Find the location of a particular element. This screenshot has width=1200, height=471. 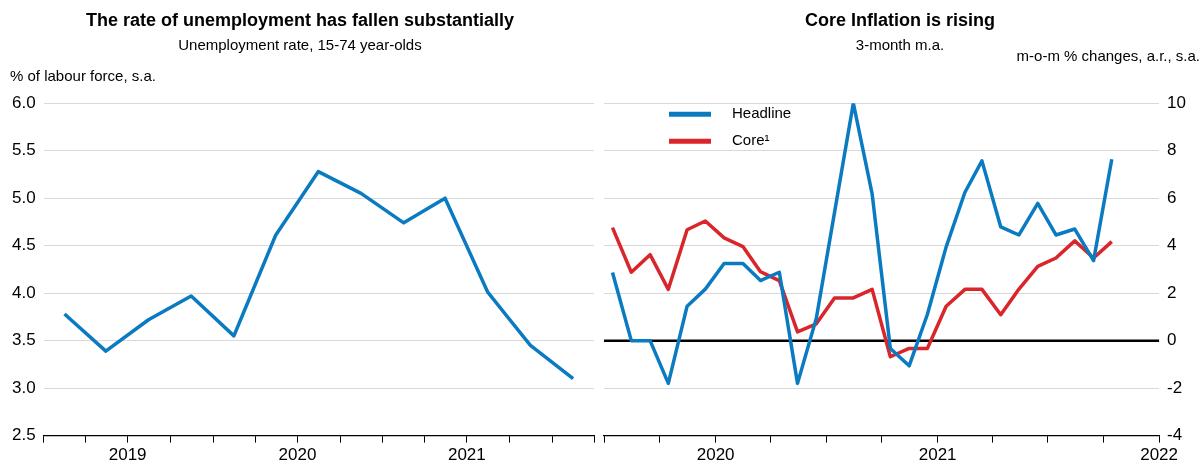

y2-tick-label: 10 is located at coordinates (1177, 102).